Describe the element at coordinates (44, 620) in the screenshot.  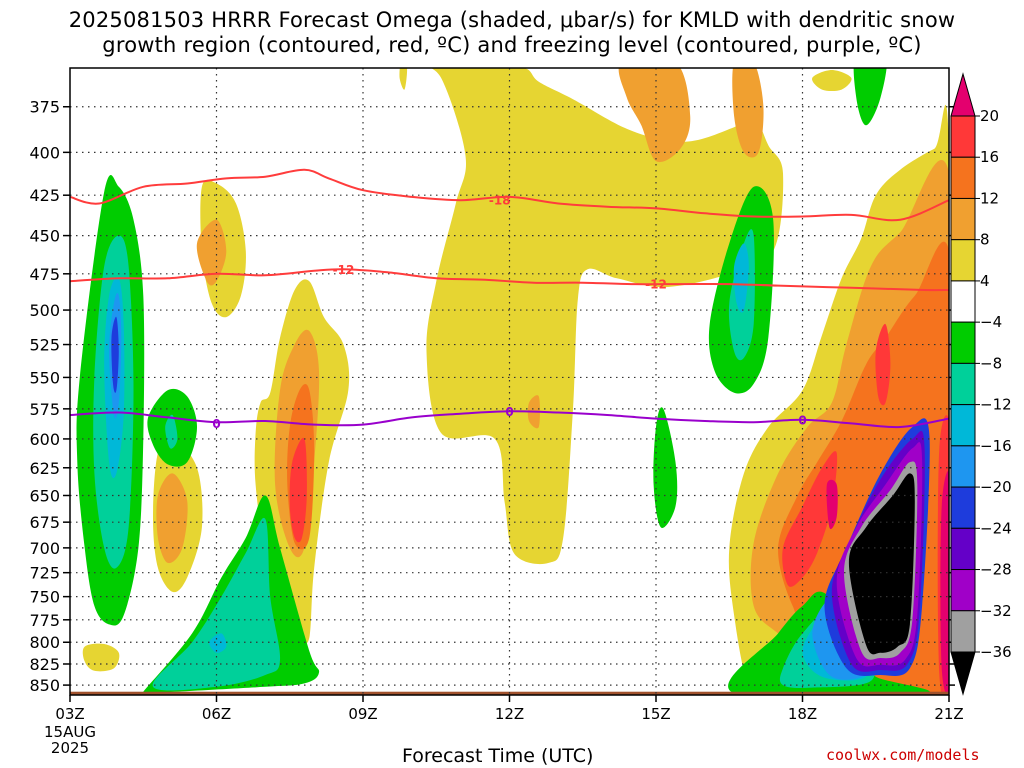
I see `y-tick-label: 775` at that location.